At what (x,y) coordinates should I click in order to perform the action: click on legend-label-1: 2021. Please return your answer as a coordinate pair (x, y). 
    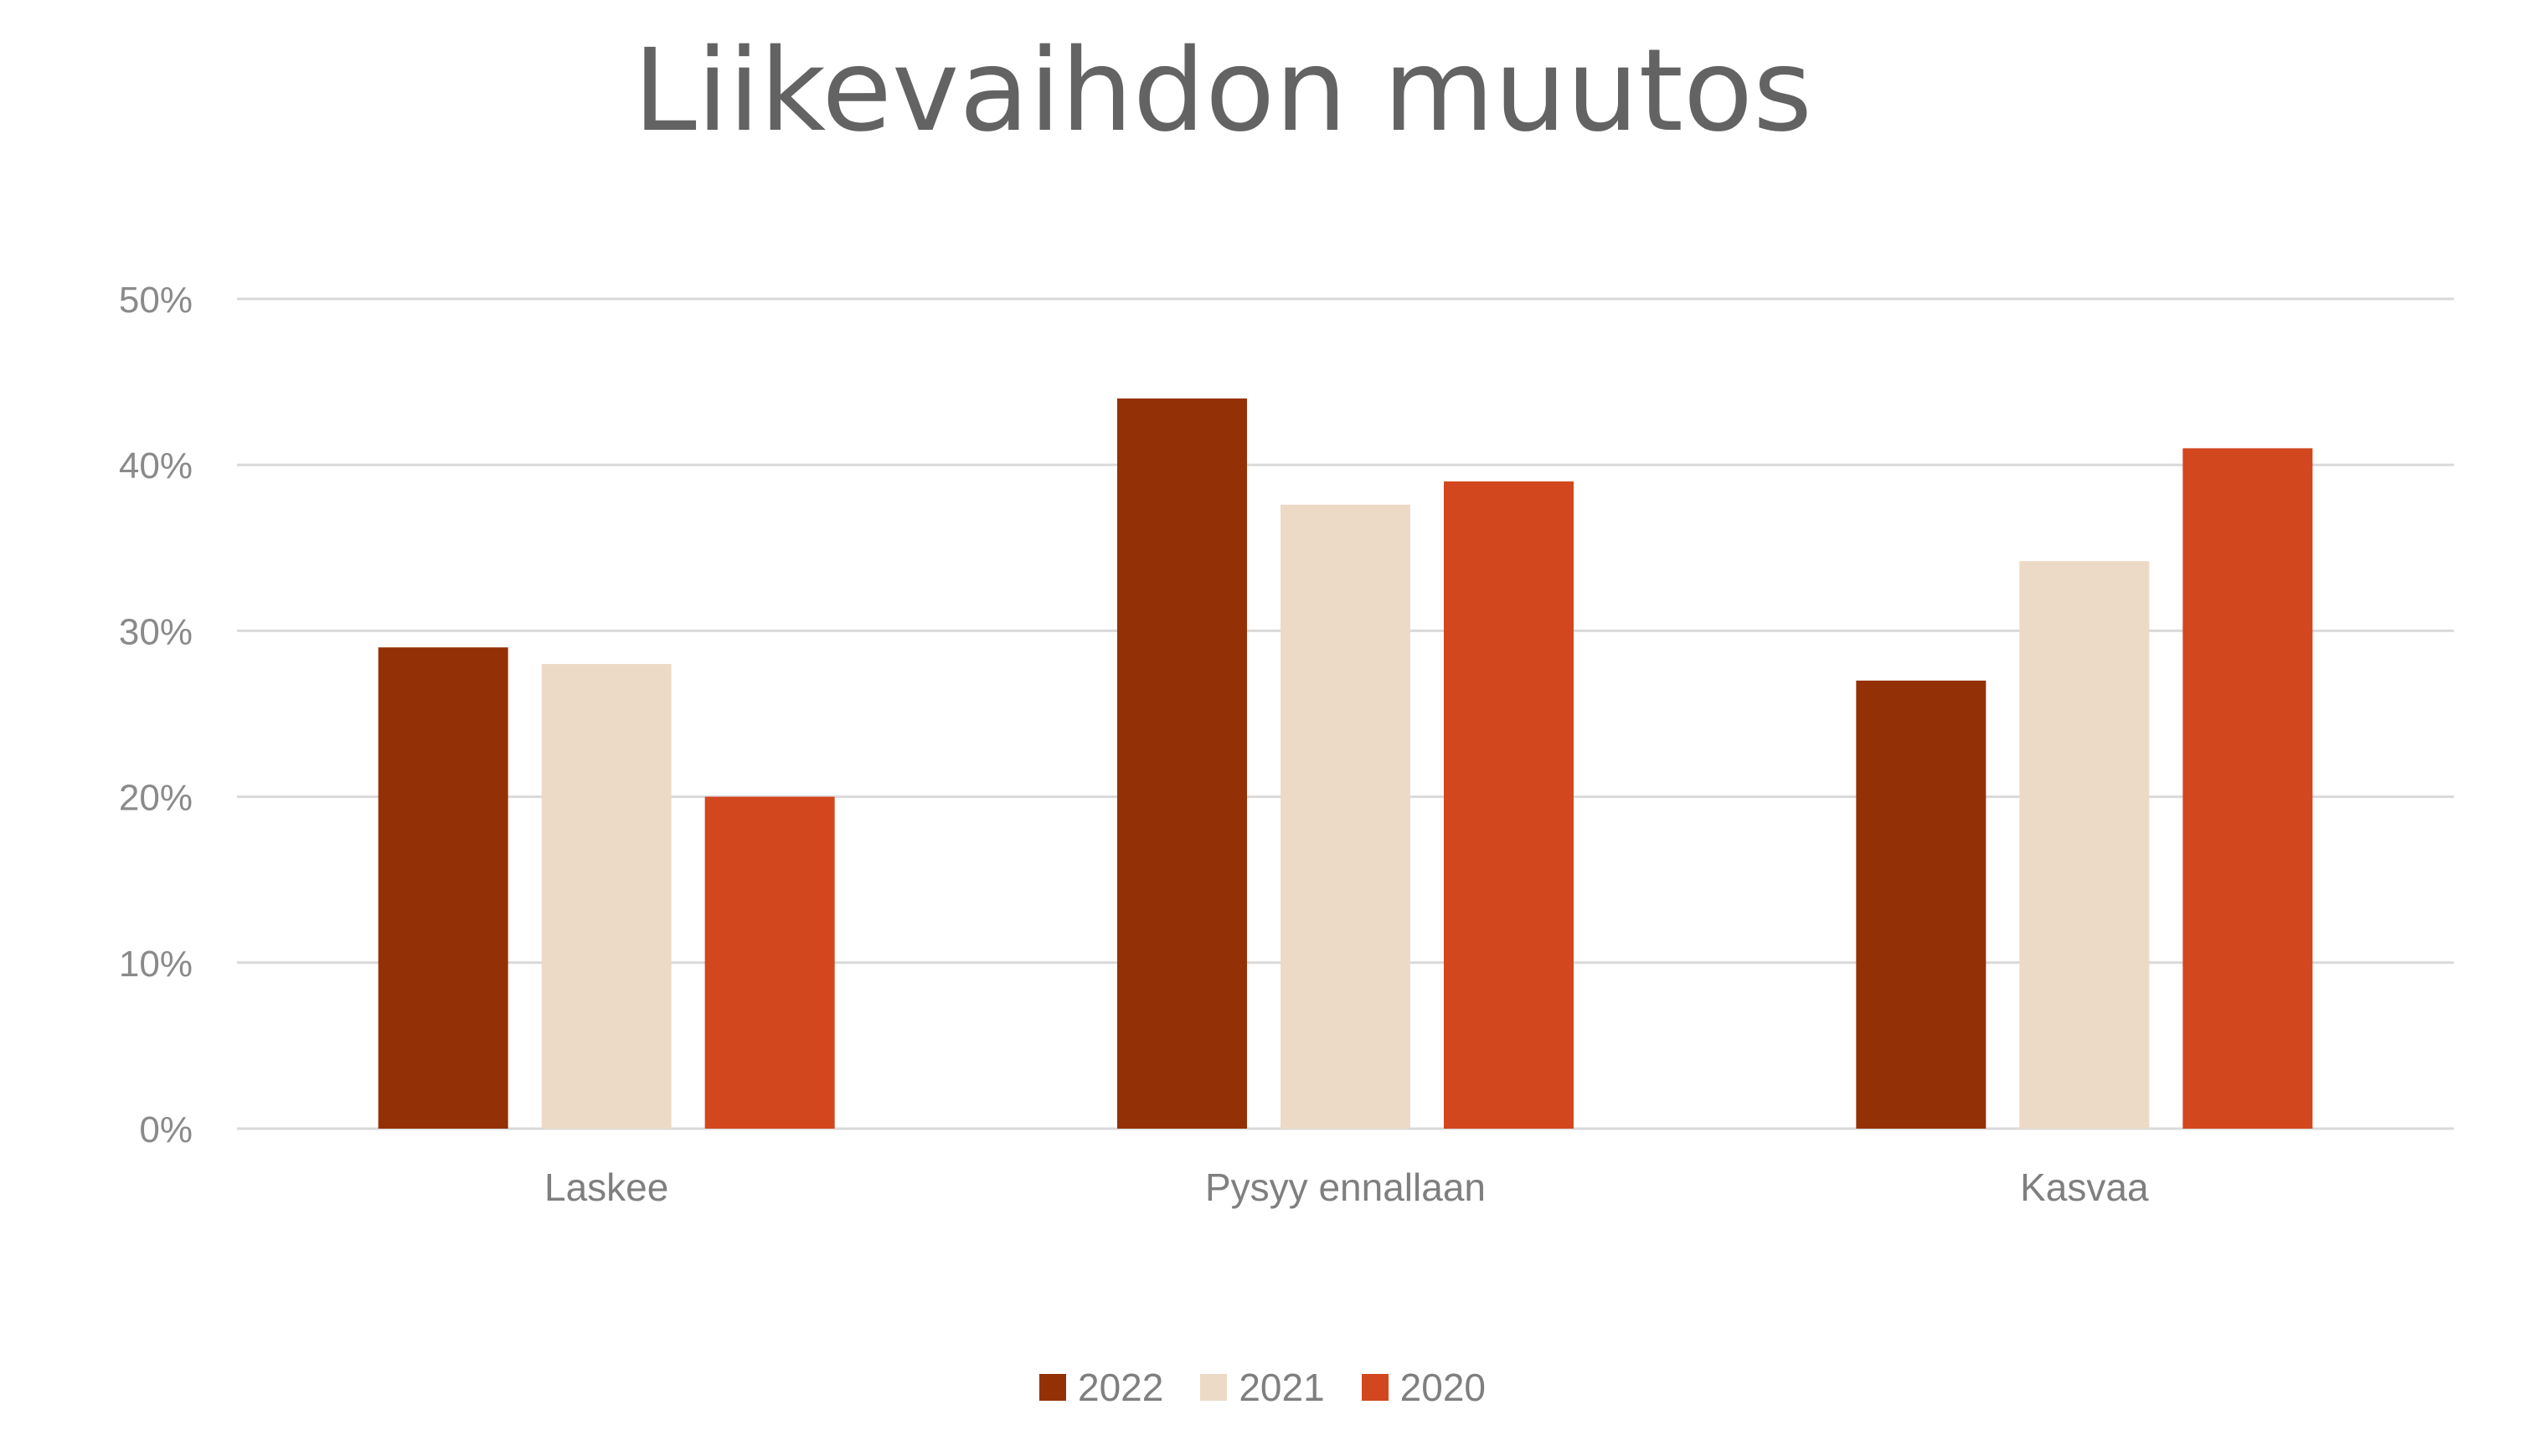
    Looking at the image, I should click on (1282, 1387).